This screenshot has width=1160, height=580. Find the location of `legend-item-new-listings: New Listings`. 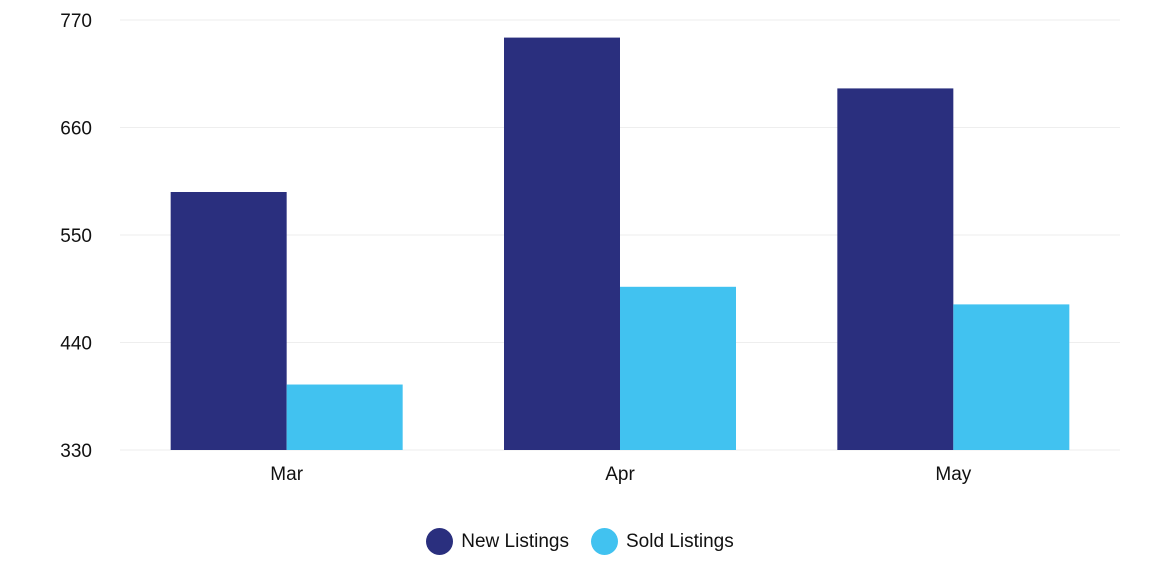

legend-item-new-listings: New Listings is located at coordinates (497, 541).